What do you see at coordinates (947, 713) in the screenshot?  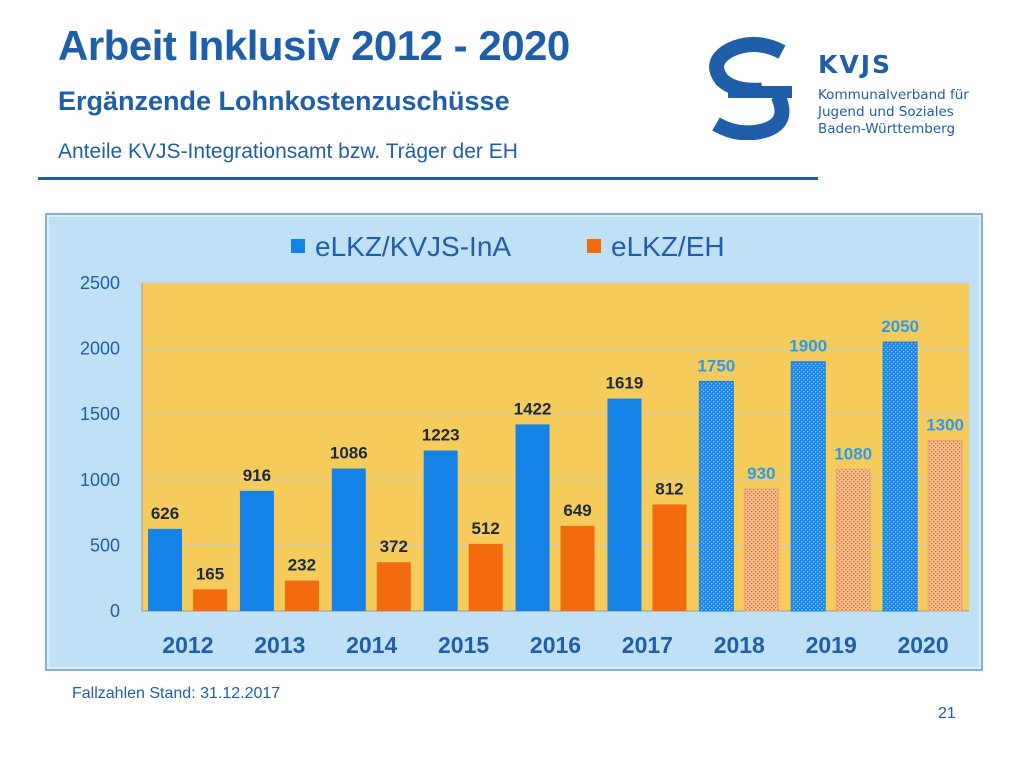 I see `page-number: 21` at bounding box center [947, 713].